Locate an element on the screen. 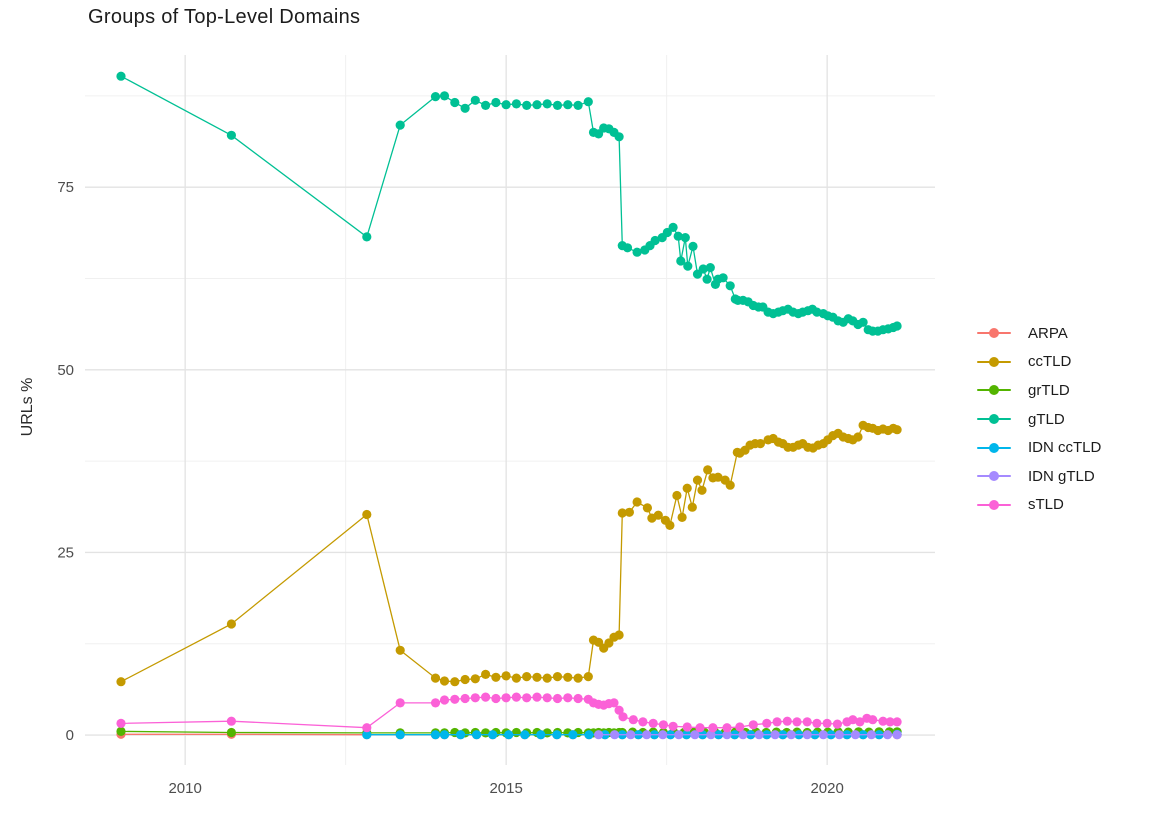 The image size is (1164, 827). legend-label: ccTLD is located at coordinates (1050, 362).